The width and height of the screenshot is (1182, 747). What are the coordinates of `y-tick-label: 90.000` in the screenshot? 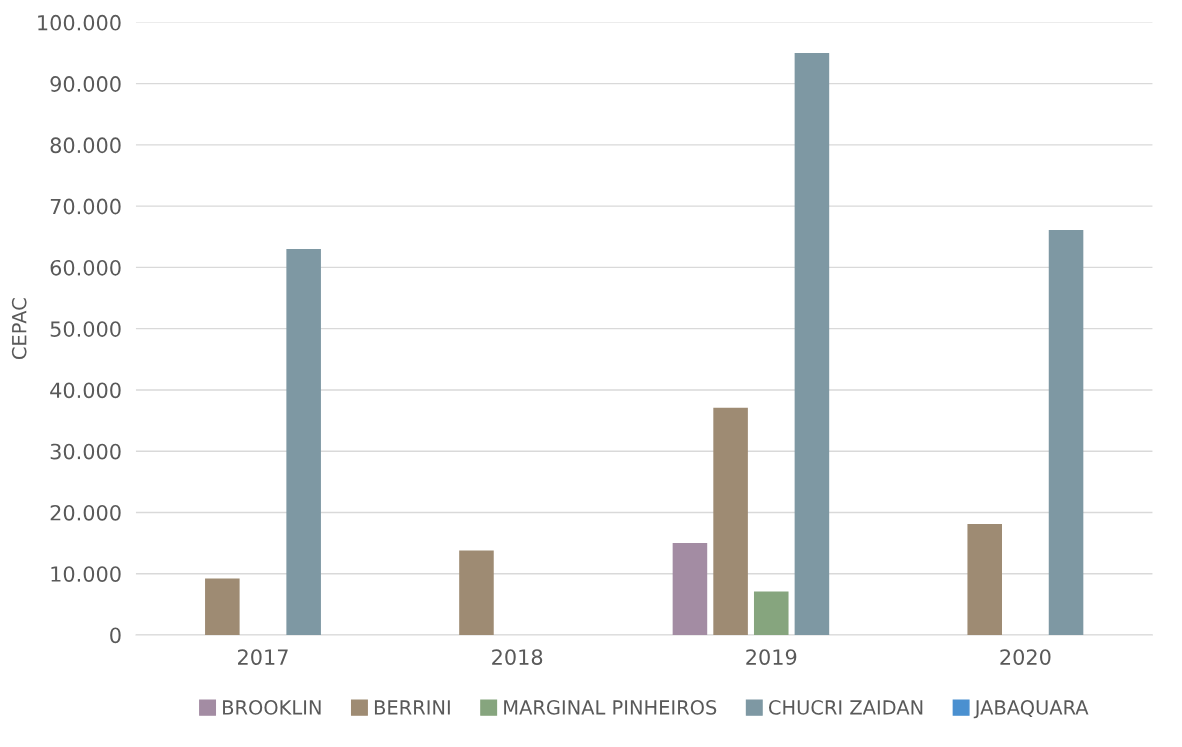 It's located at (85, 84).